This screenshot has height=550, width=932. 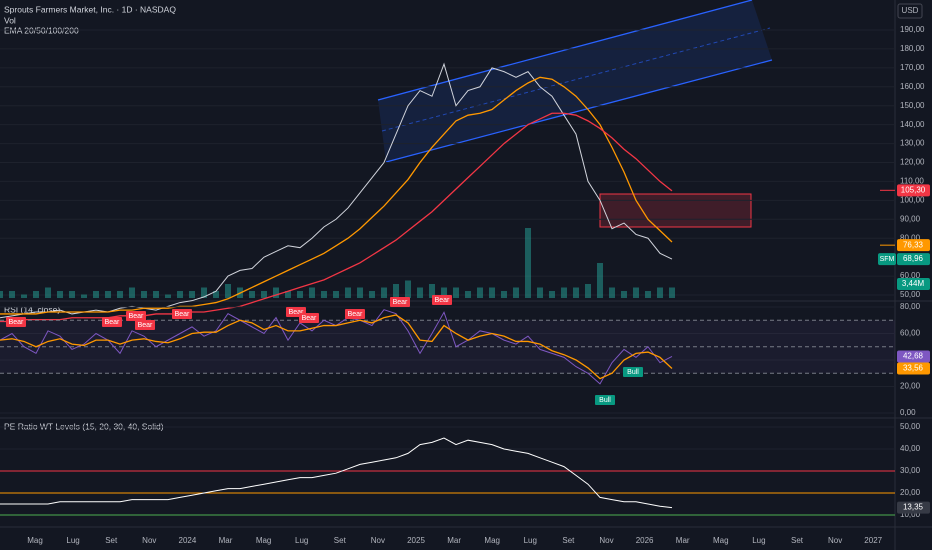 What do you see at coordinates (912, 48) in the screenshot?
I see `y-tick-label: 180,00` at bounding box center [912, 48].